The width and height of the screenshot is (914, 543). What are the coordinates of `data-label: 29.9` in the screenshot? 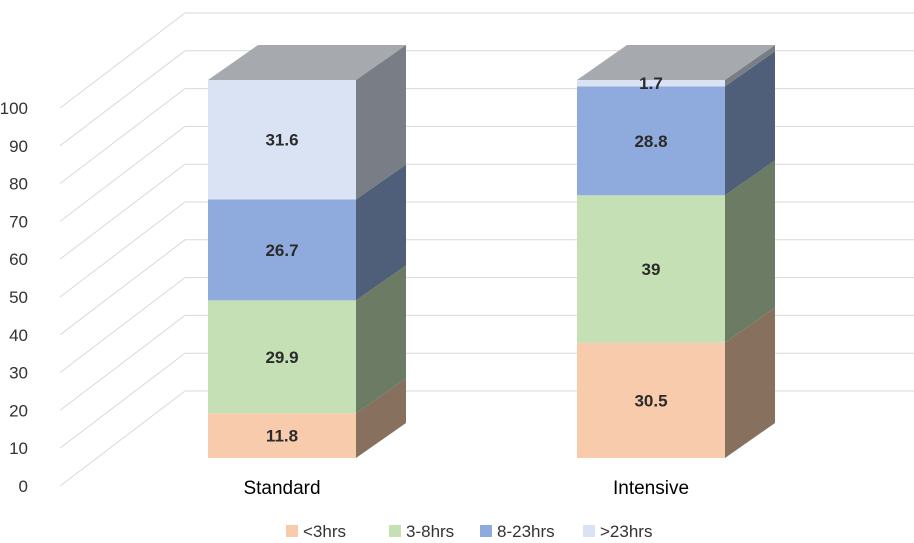 It's located at (281, 357).